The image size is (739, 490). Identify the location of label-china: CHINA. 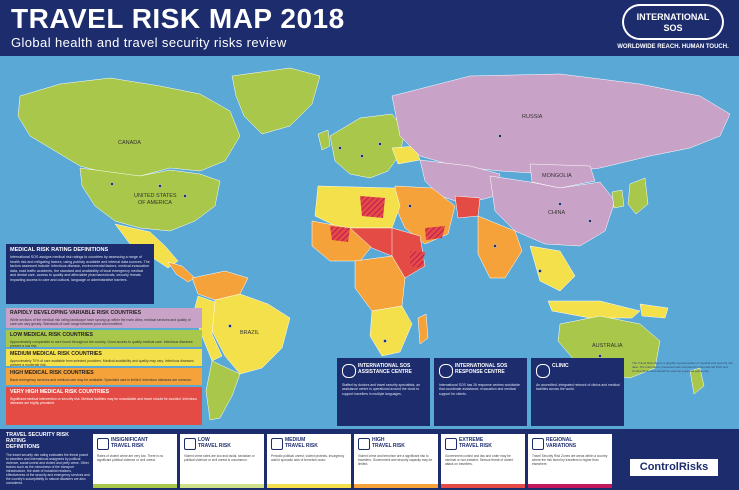
(556, 213).